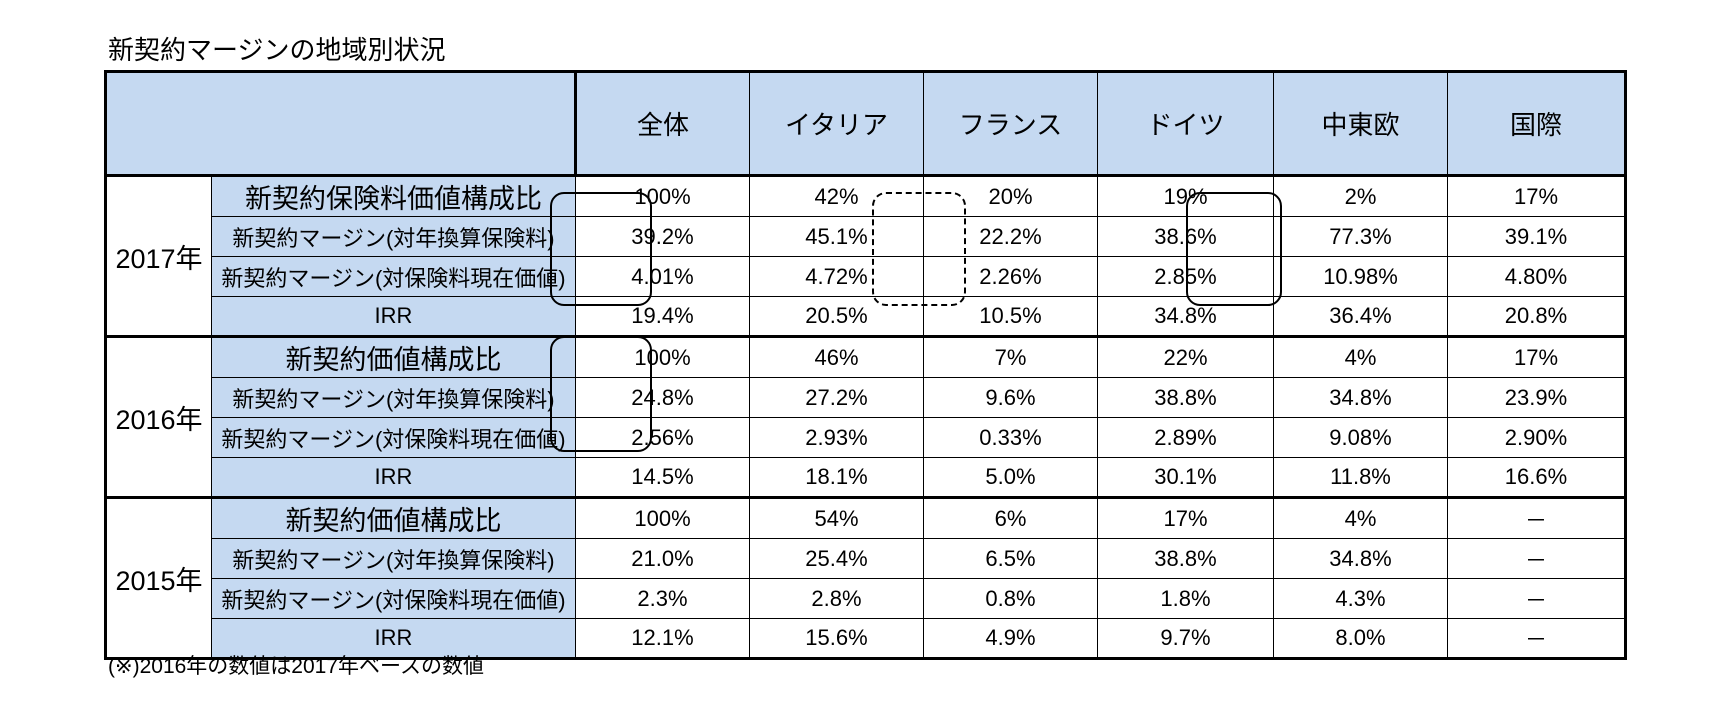 Image resolution: width=1716 pixels, height=710 pixels. Describe the element at coordinates (158, 577) in the screenshot. I see `year-cell: 2015年` at that location.